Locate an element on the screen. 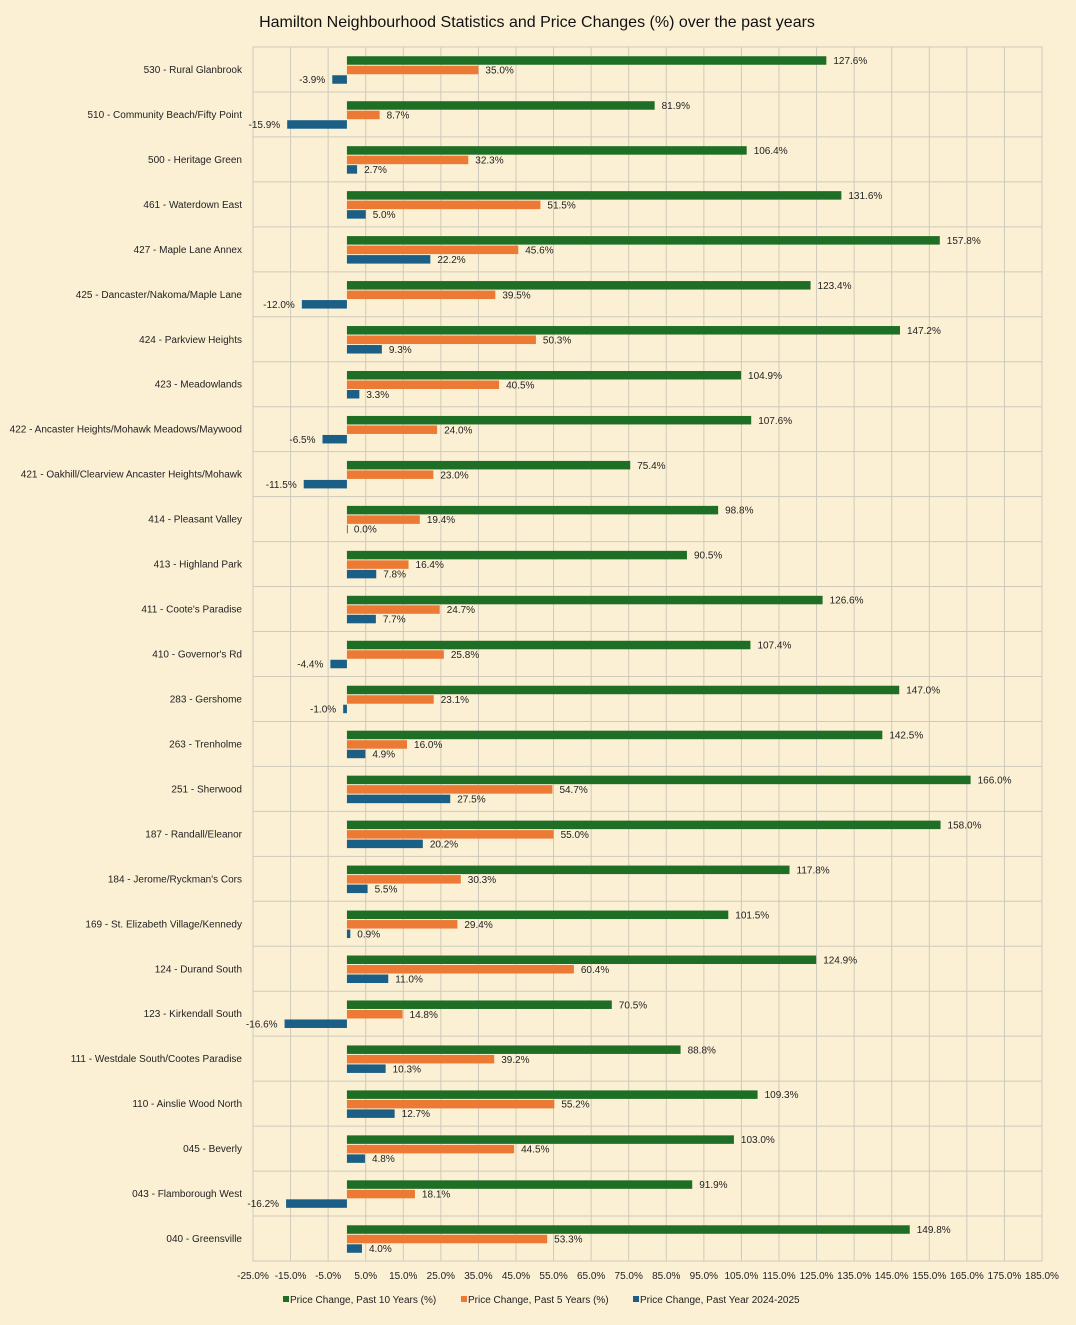 Image resolution: width=1076 pixels, height=1325 pixels. x-tick-label: 155.0% is located at coordinates (929, 1276).